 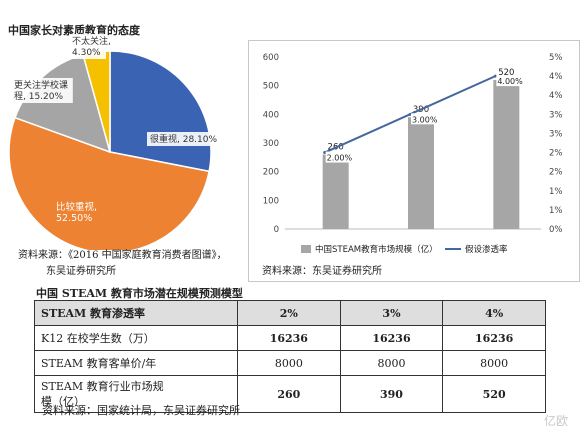 I want to click on bar-value-label: 520, so click(x=506, y=73).